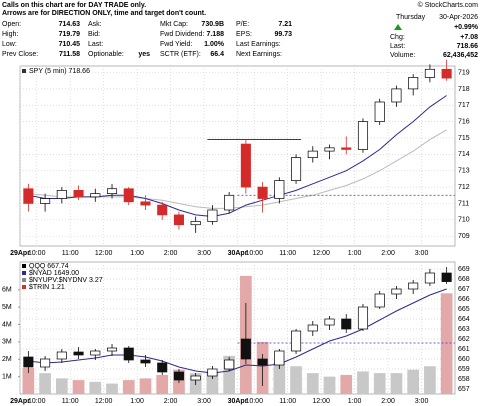 Image resolution: width=480 pixels, height=406 pixels. I want to click on summary-value: 62,436,452, so click(460, 55).